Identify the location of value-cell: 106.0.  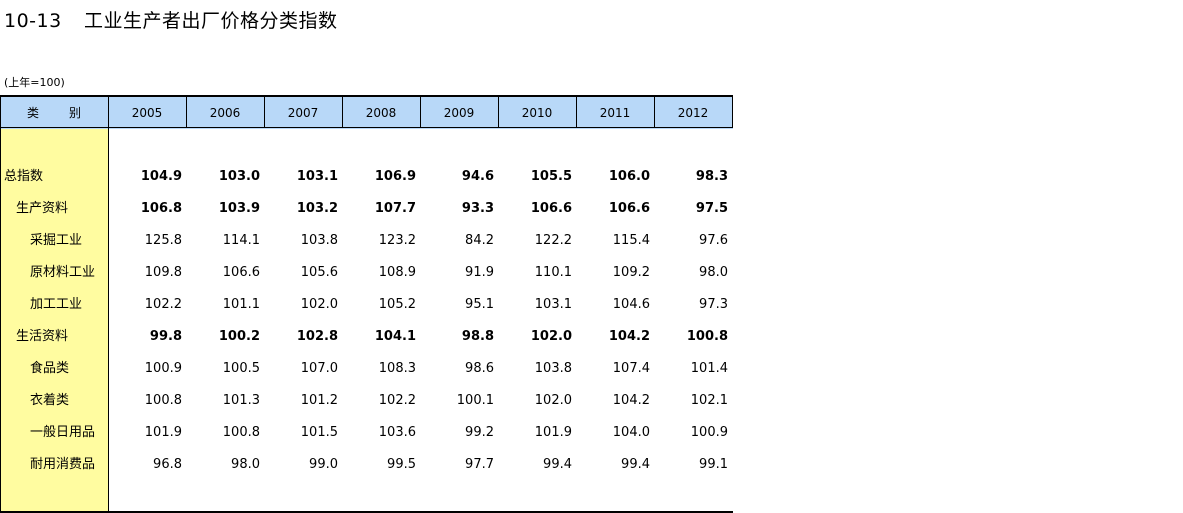
(629, 176).